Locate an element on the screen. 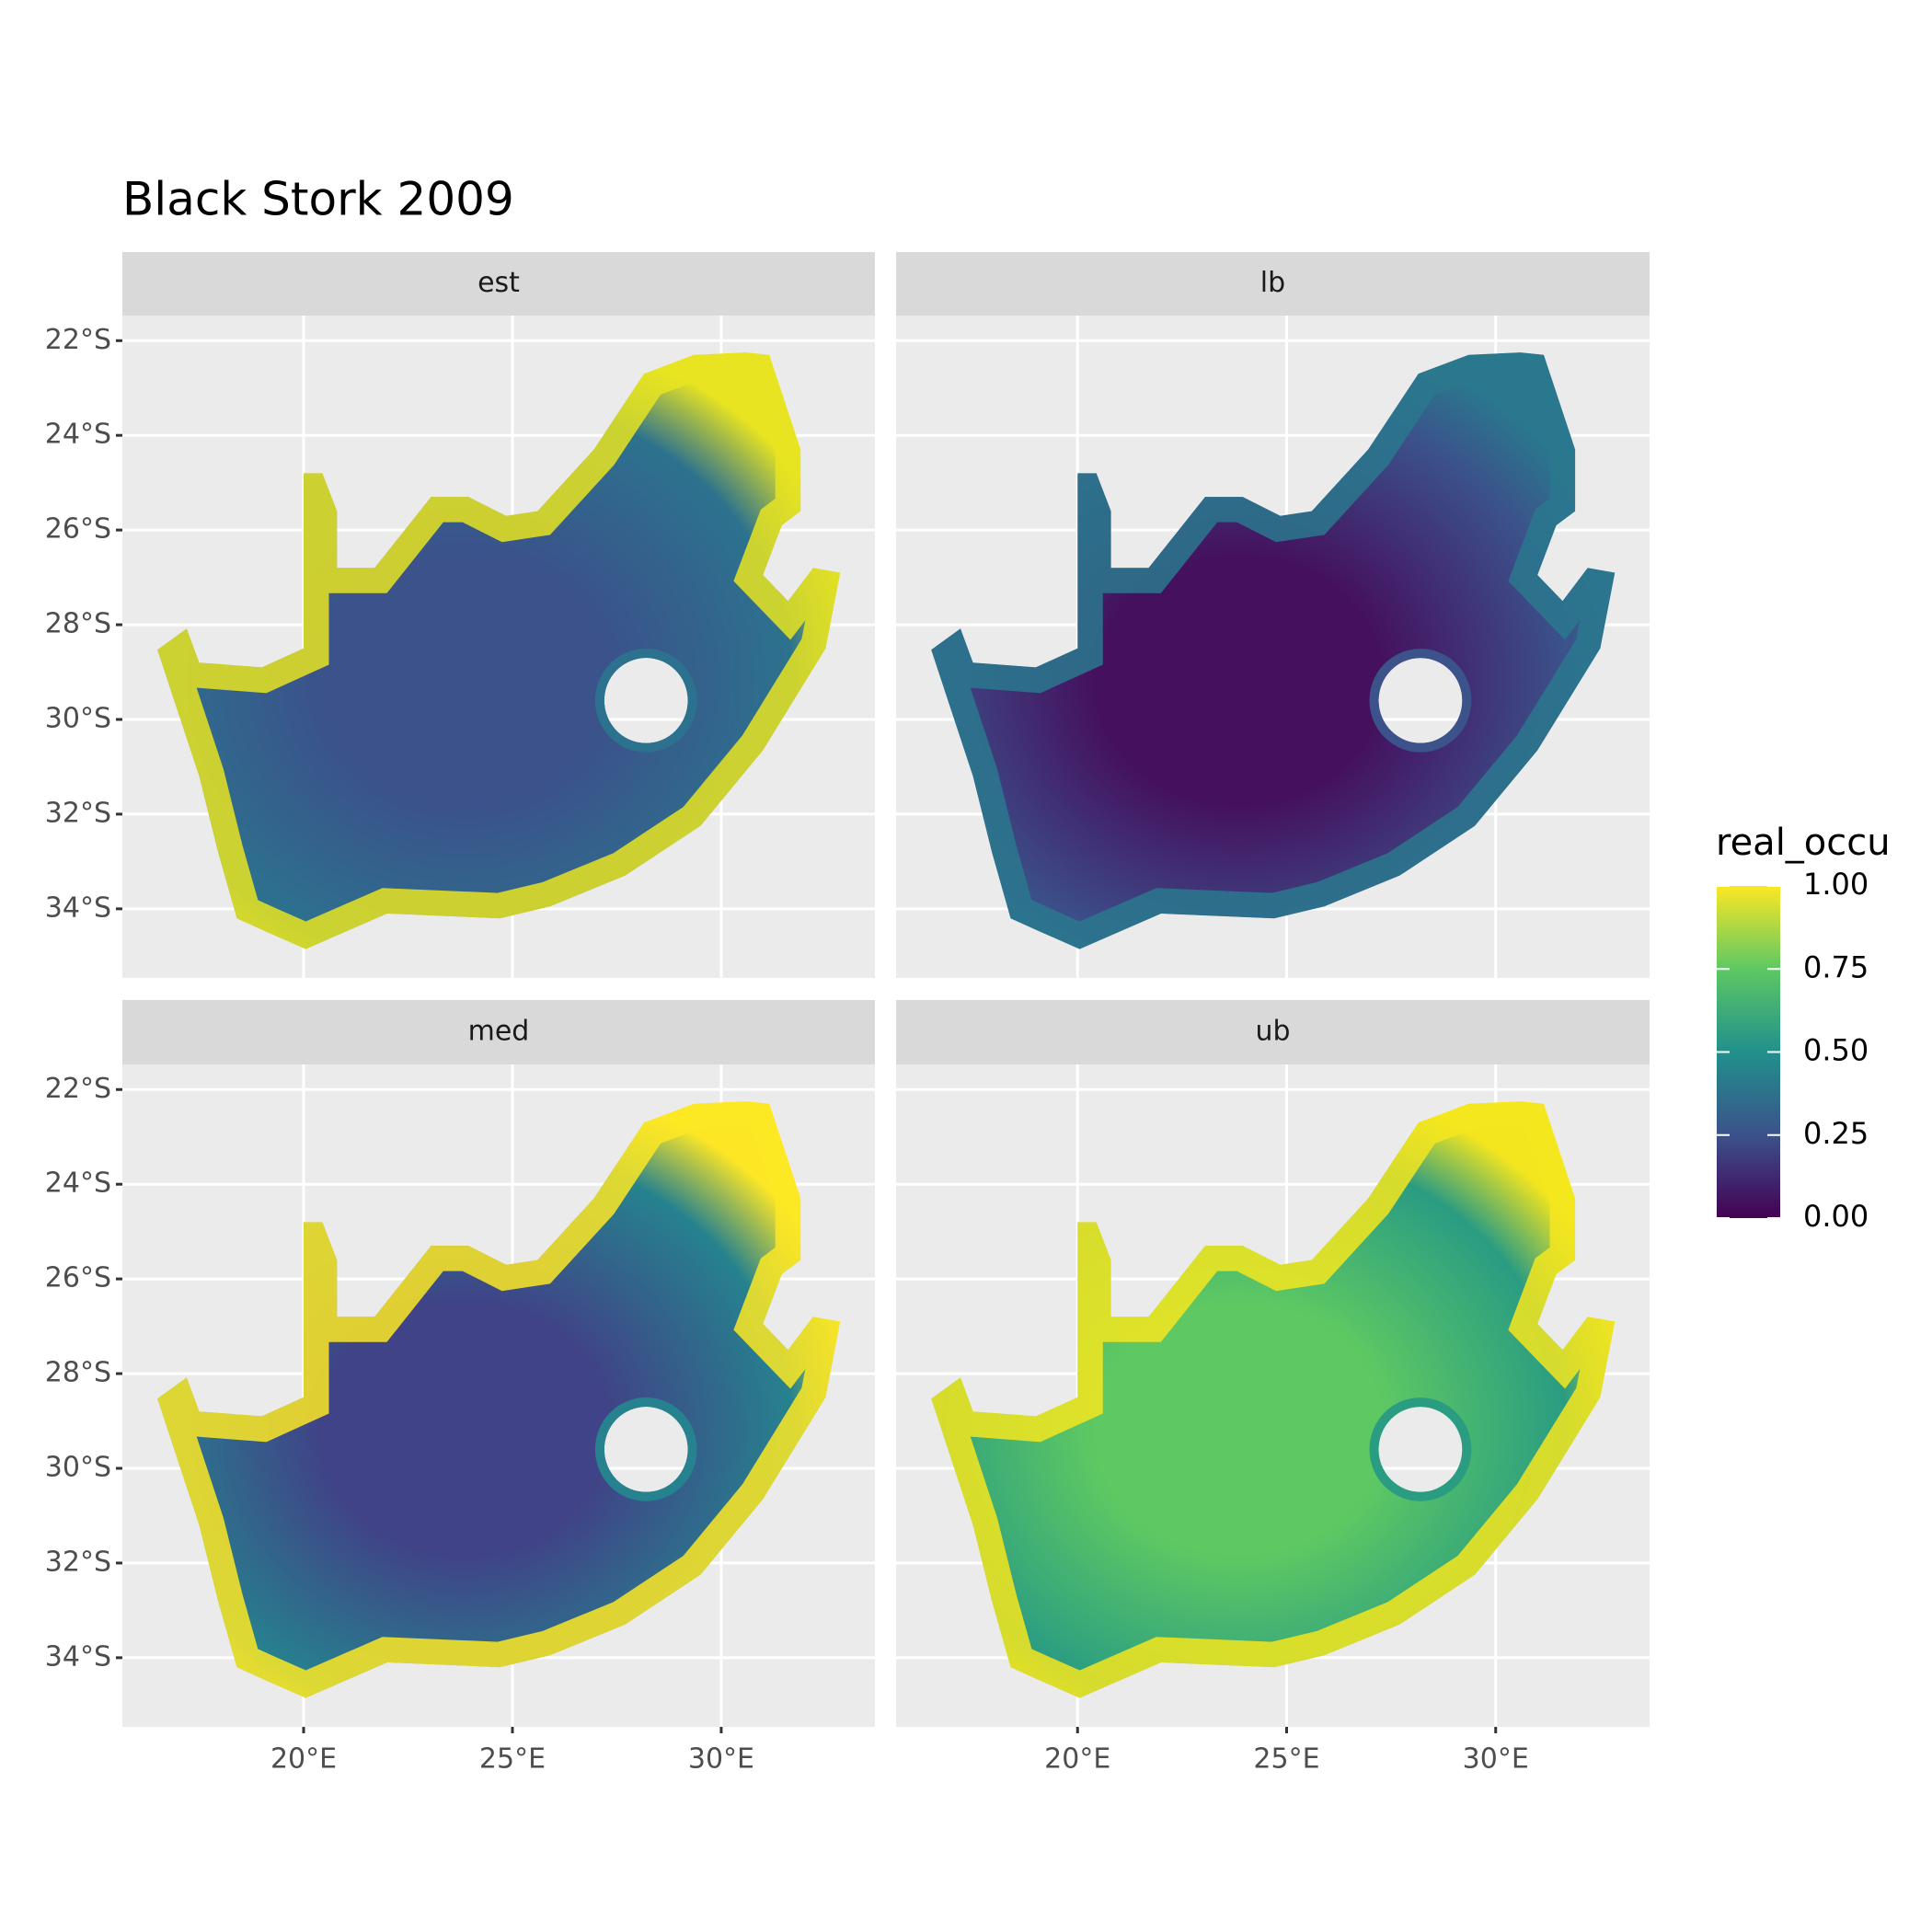 Image resolution: width=1932 pixels, height=1932 pixels. strip-label: med is located at coordinates (499, 1032).